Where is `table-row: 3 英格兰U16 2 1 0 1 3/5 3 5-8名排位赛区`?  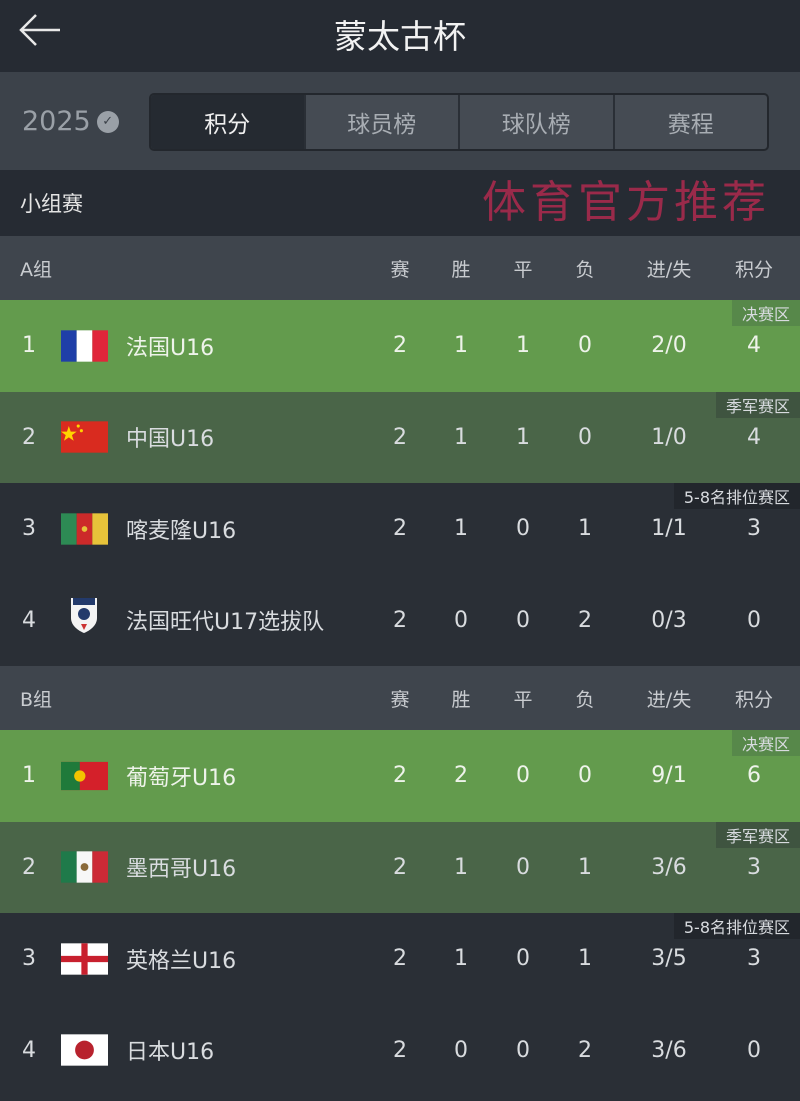 table-row: 3 英格兰U16 2 1 0 1 3/5 3 5-8名排位赛区 is located at coordinates (400, 959).